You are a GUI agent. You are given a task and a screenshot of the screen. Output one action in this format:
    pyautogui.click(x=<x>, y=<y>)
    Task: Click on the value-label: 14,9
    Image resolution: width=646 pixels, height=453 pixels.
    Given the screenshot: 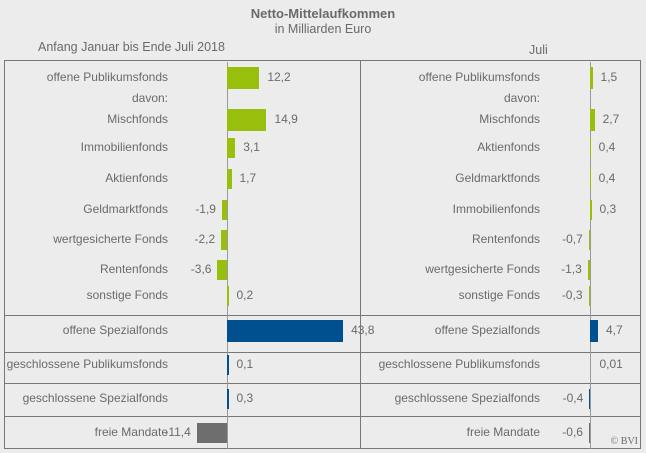 What is the action you would take?
    pyautogui.click(x=286, y=119)
    